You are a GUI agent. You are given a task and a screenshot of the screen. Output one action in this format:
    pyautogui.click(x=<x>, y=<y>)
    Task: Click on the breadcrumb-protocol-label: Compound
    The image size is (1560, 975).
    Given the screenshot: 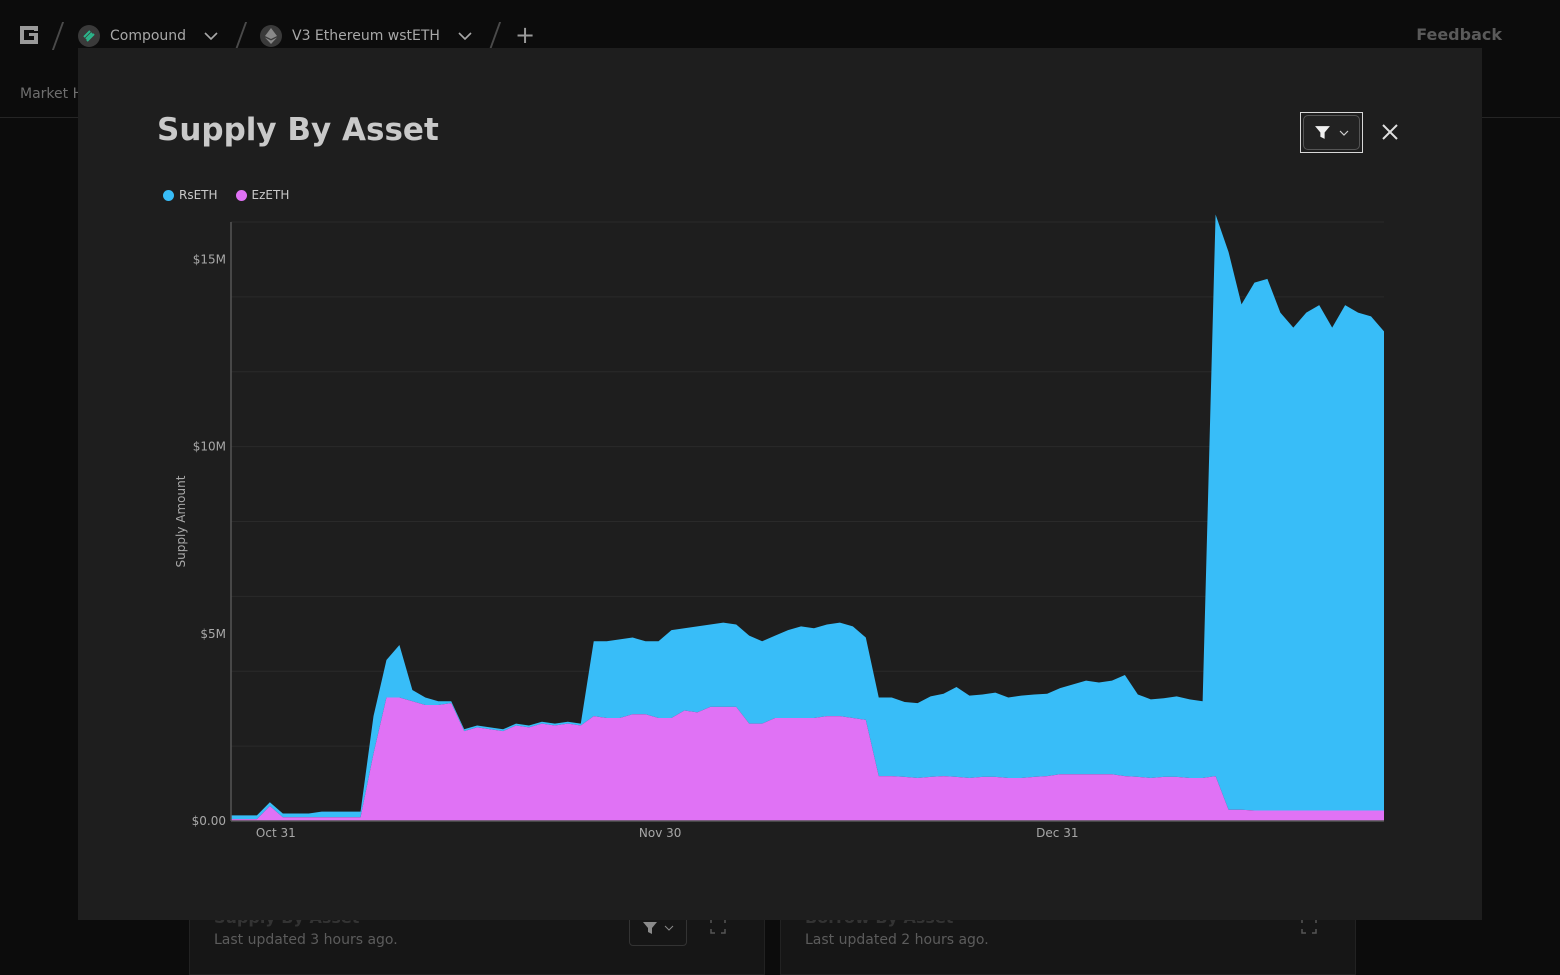 What is the action you would take?
    pyautogui.click(x=148, y=36)
    